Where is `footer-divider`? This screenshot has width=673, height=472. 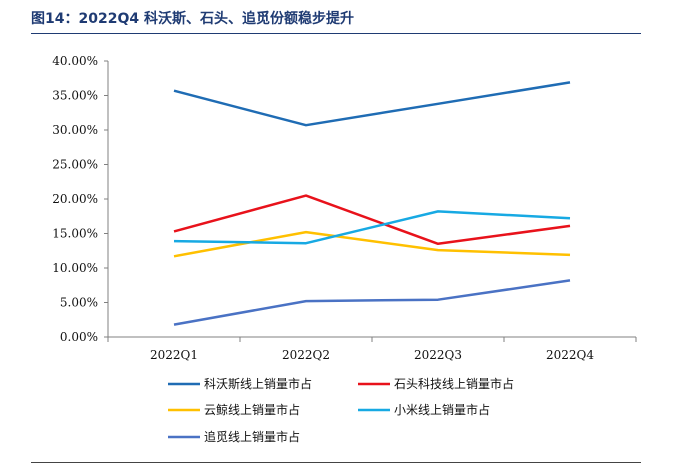
footer-divider is located at coordinates (336, 462).